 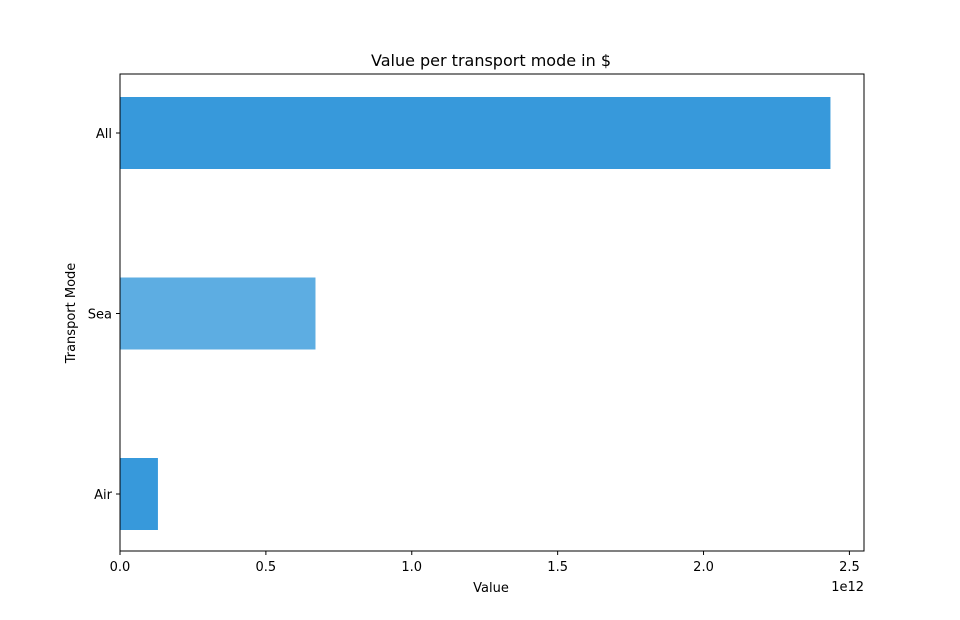 I want to click on x-tick-label: 0.5, so click(x=266, y=567).